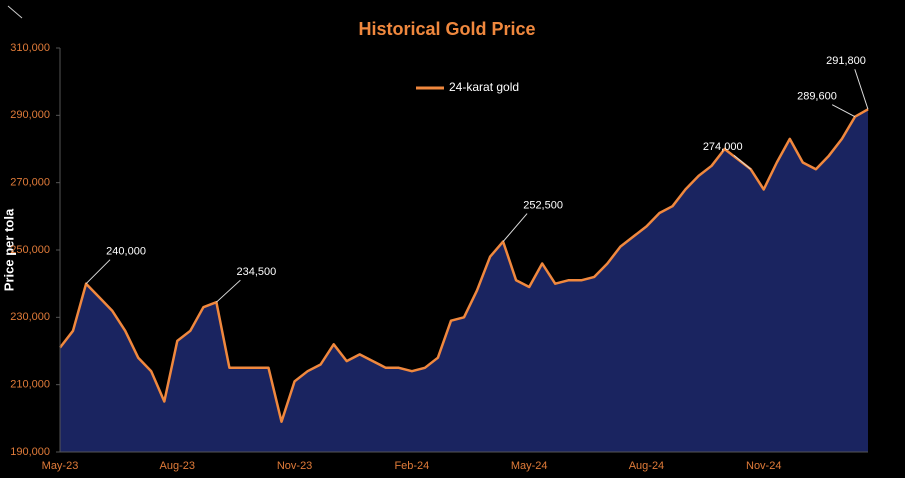  I want to click on data-label: 240,000, so click(126, 252).